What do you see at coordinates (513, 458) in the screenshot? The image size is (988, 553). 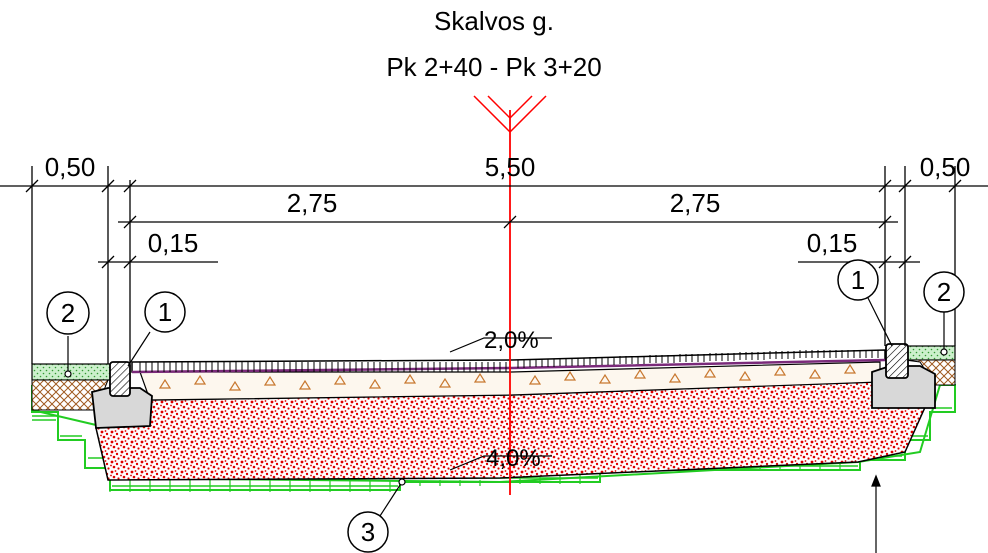 I see `subgrade-slope-label: 4,0%` at bounding box center [513, 458].